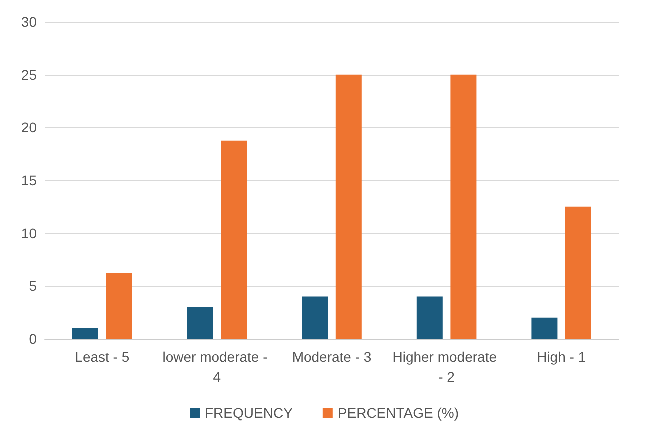 This screenshot has width=649, height=439. Describe the element at coordinates (29, 233) in the screenshot. I see `y-tick-label: 10` at that location.